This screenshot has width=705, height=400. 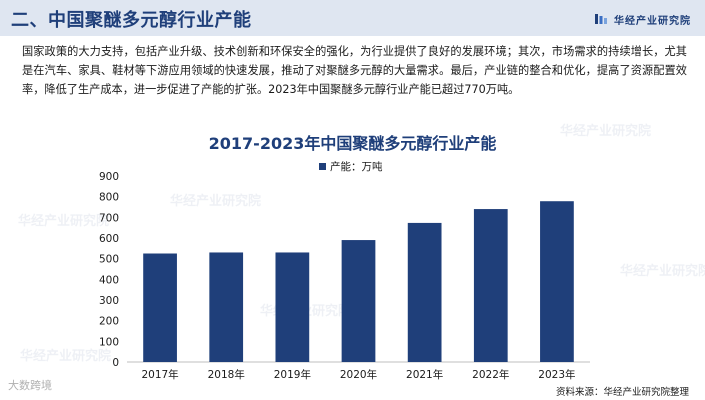 What do you see at coordinates (159, 374) in the screenshot?
I see `x-tick-label: 2017年` at bounding box center [159, 374].